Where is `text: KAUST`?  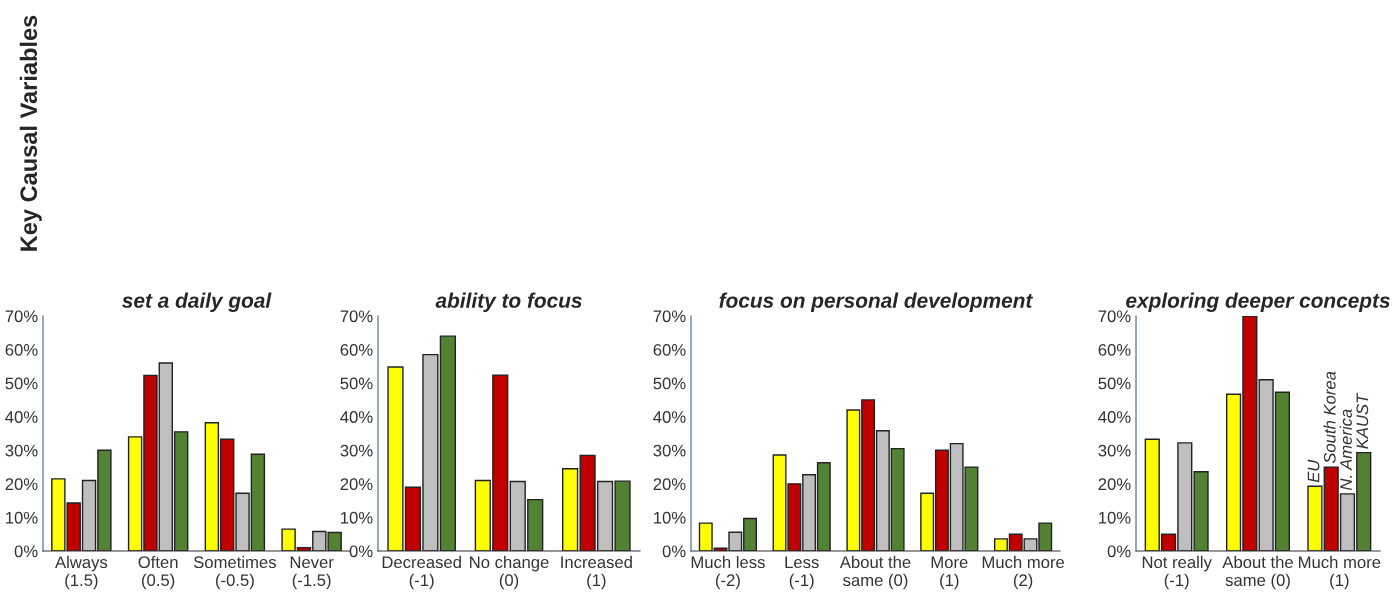 text: KAUST is located at coordinates (1362, 420).